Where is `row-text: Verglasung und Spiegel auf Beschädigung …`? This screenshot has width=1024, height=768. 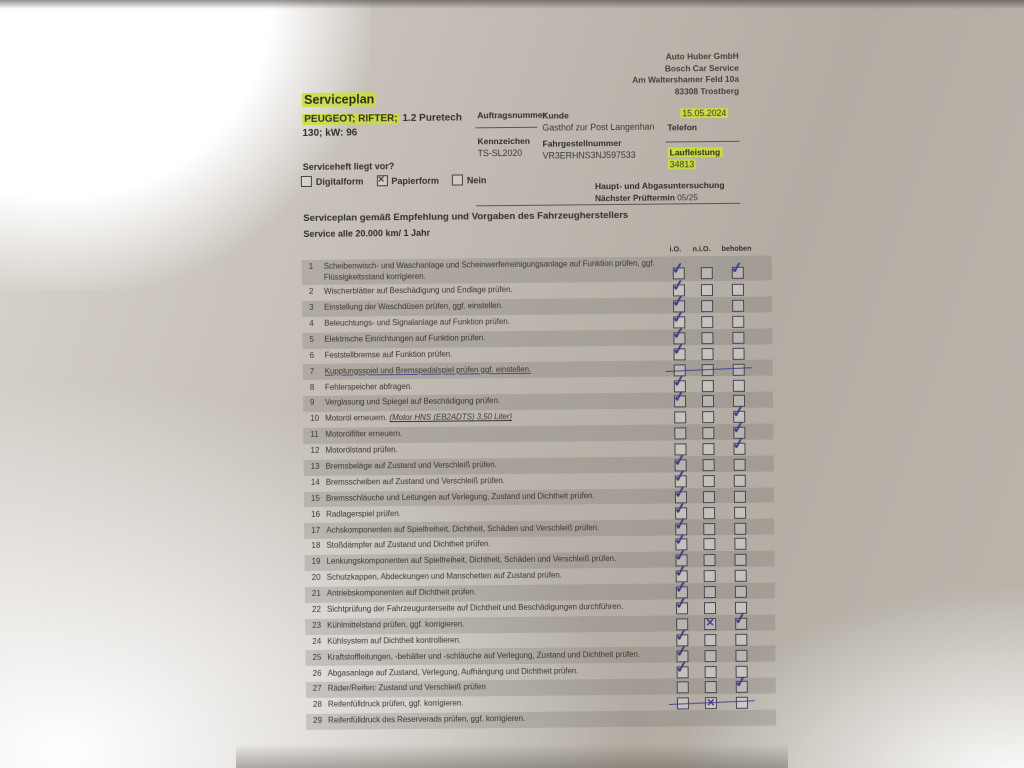
row-text: Verglasung und Spiegel auf Beschädigung … is located at coordinates (412, 402).